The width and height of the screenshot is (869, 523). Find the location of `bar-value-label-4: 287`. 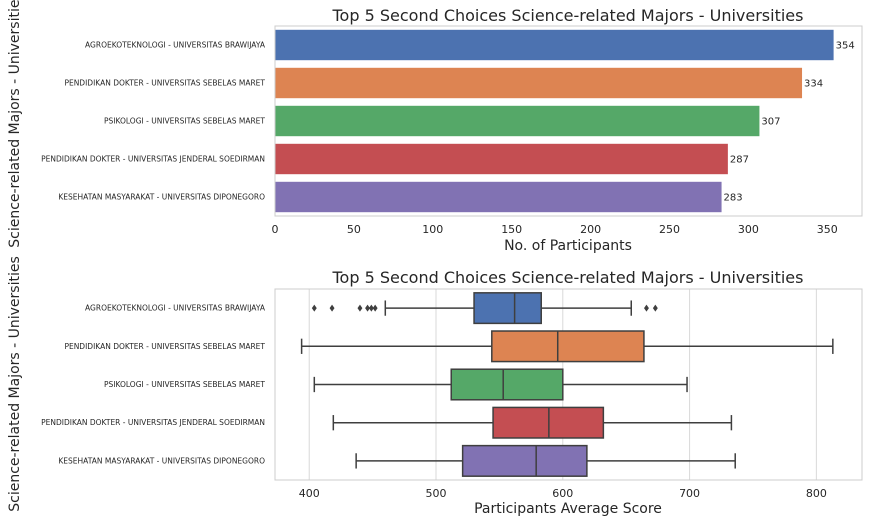

bar-value-label-4: 287 is located at coordinates (739, 160).